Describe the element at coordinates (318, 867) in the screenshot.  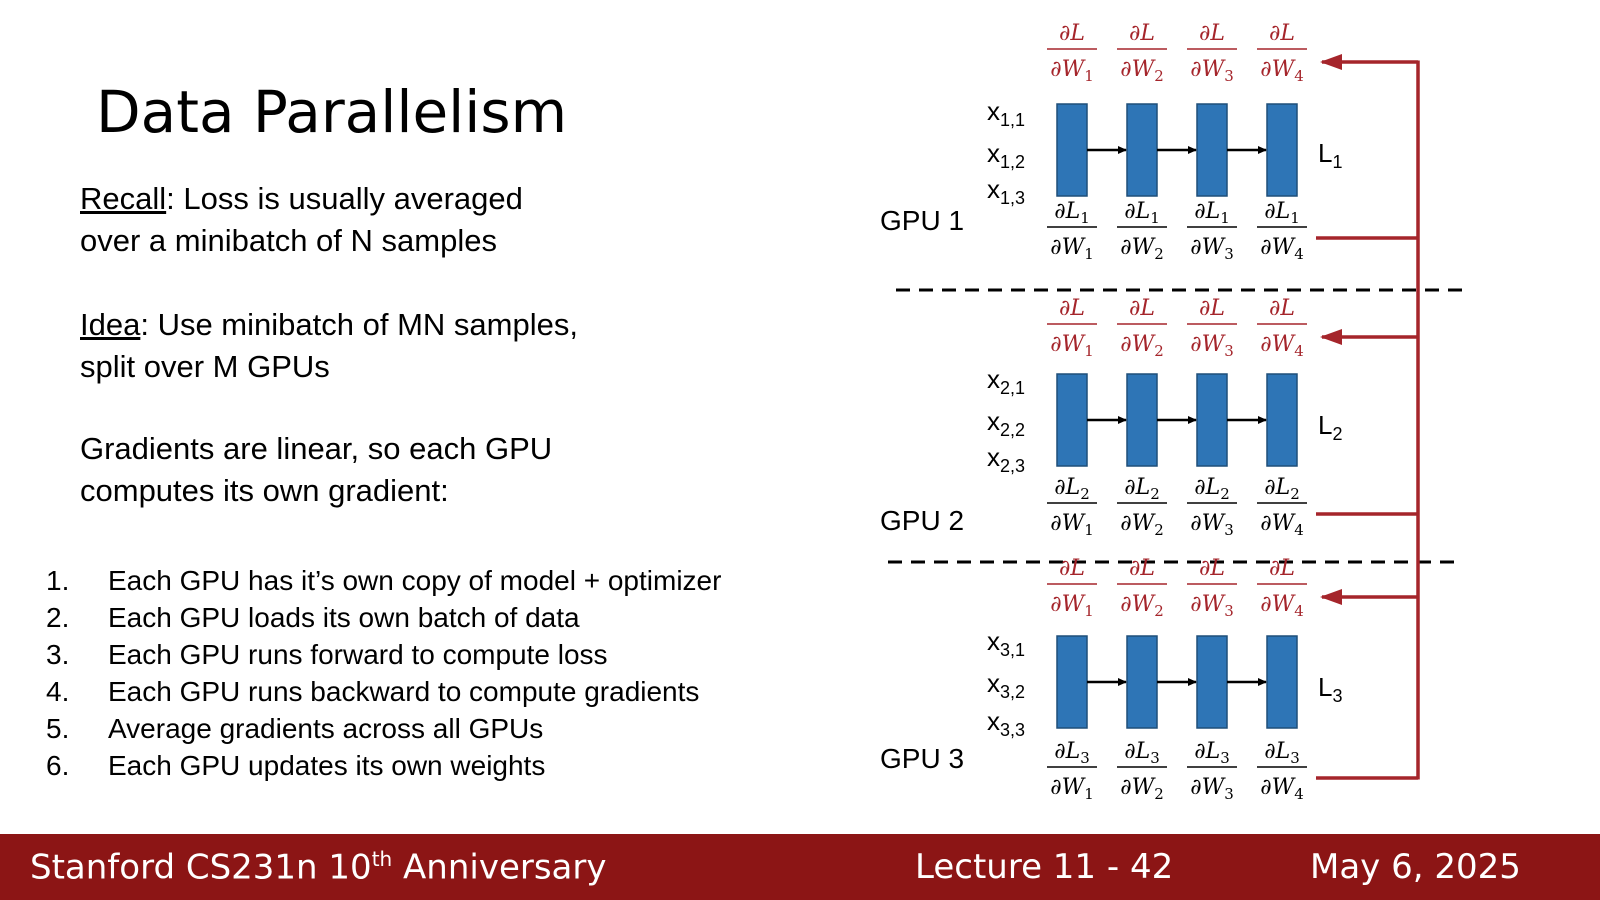
I see `footer-course: Stanford CS231n 10th Anniversary` at that location.